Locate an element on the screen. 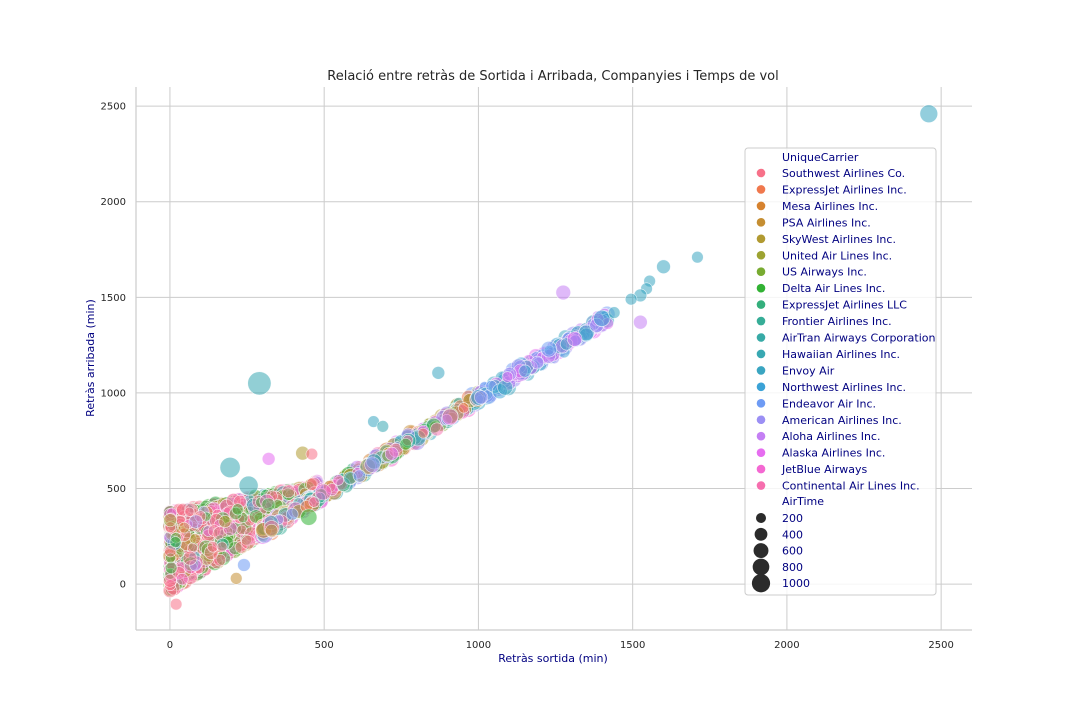 This screenshot has width=1080, height=720. x-tick-label-1: 500 is located at coordinates (324, 645).